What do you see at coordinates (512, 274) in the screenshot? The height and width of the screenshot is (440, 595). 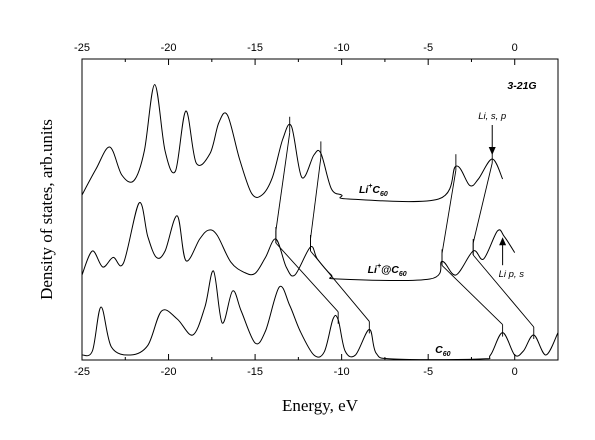 I see `annotation-label-1: Li p, s` at bounding box center [512, 274].